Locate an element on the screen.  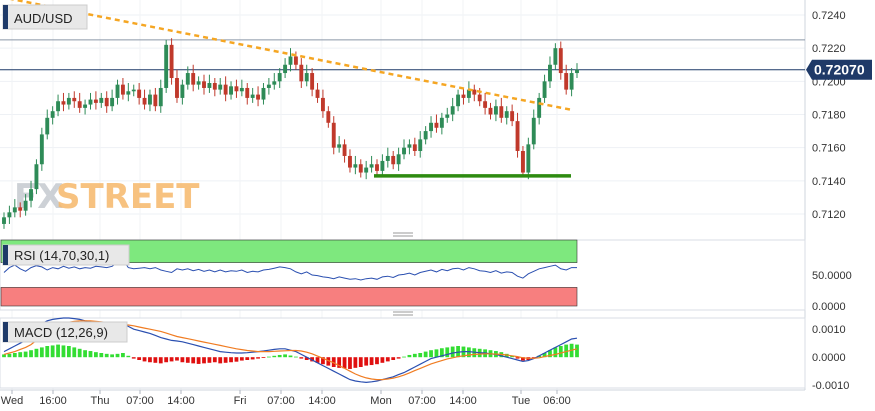
rsi-overbought-zone is located at coordinates (289, 251).